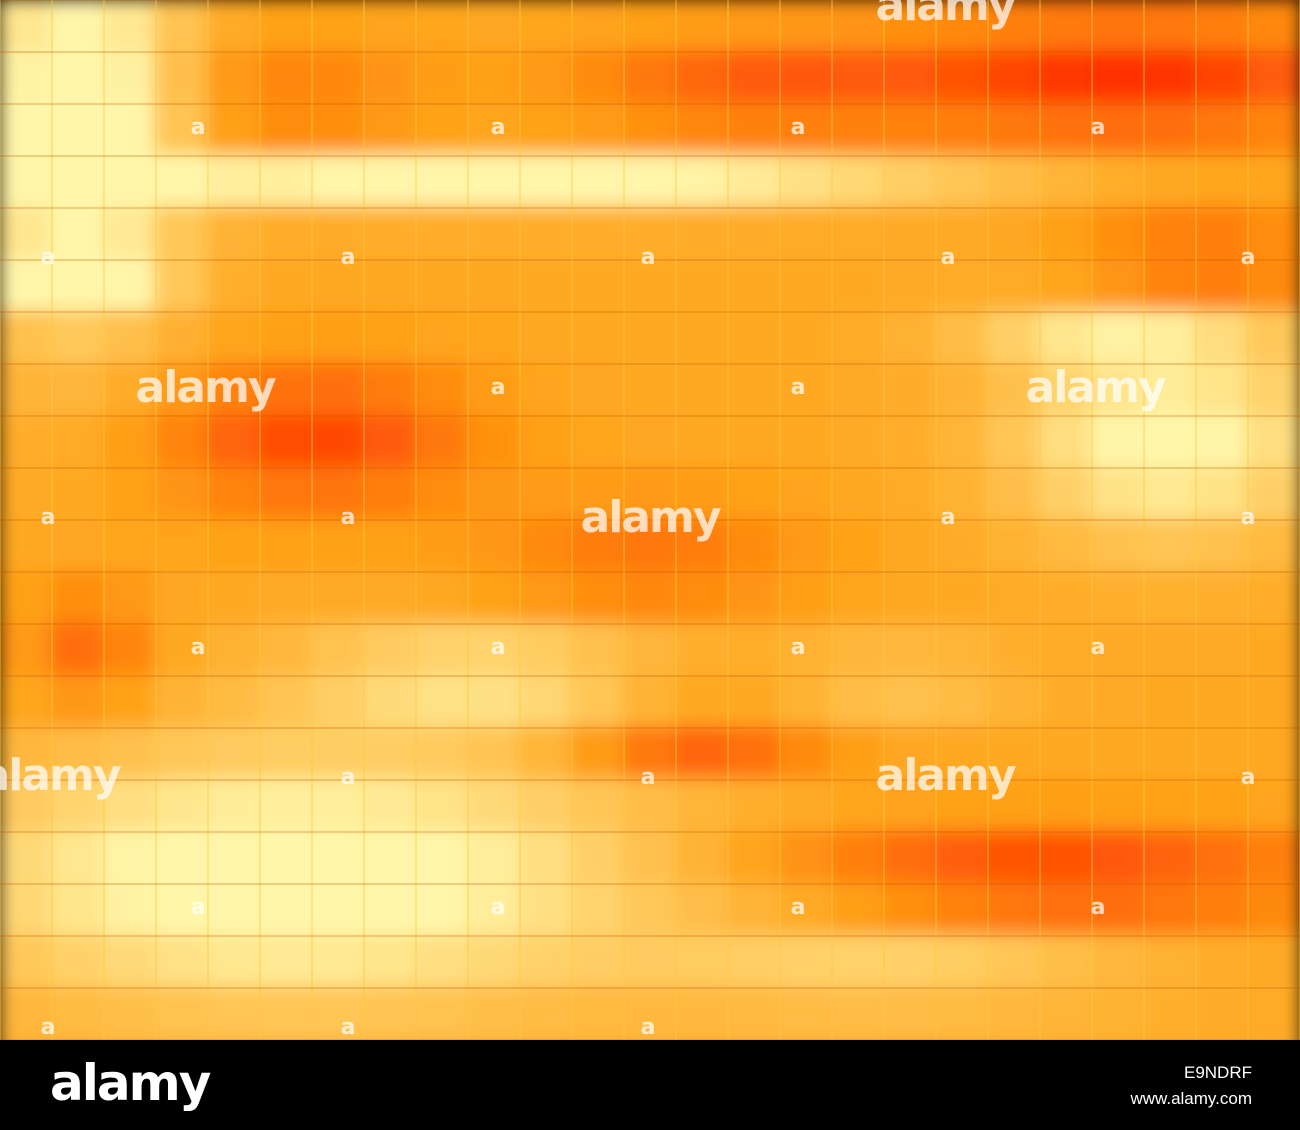 Image resolution: width=1300 pixels, height=1130 pixels. I want to click on watermark-logo: alamy, so click(206, 387).